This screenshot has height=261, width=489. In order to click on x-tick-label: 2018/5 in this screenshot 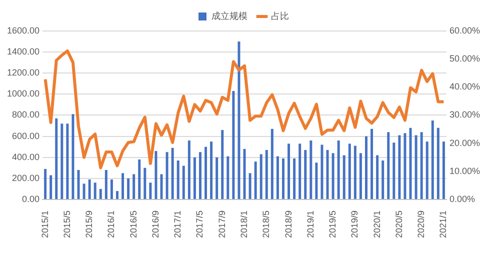, I will do `click(266, 224)`.